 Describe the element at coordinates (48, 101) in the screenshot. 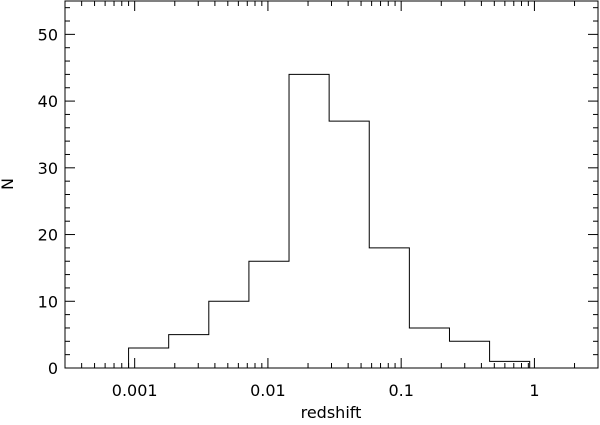

I see `y-tick-label: 40` at that location.